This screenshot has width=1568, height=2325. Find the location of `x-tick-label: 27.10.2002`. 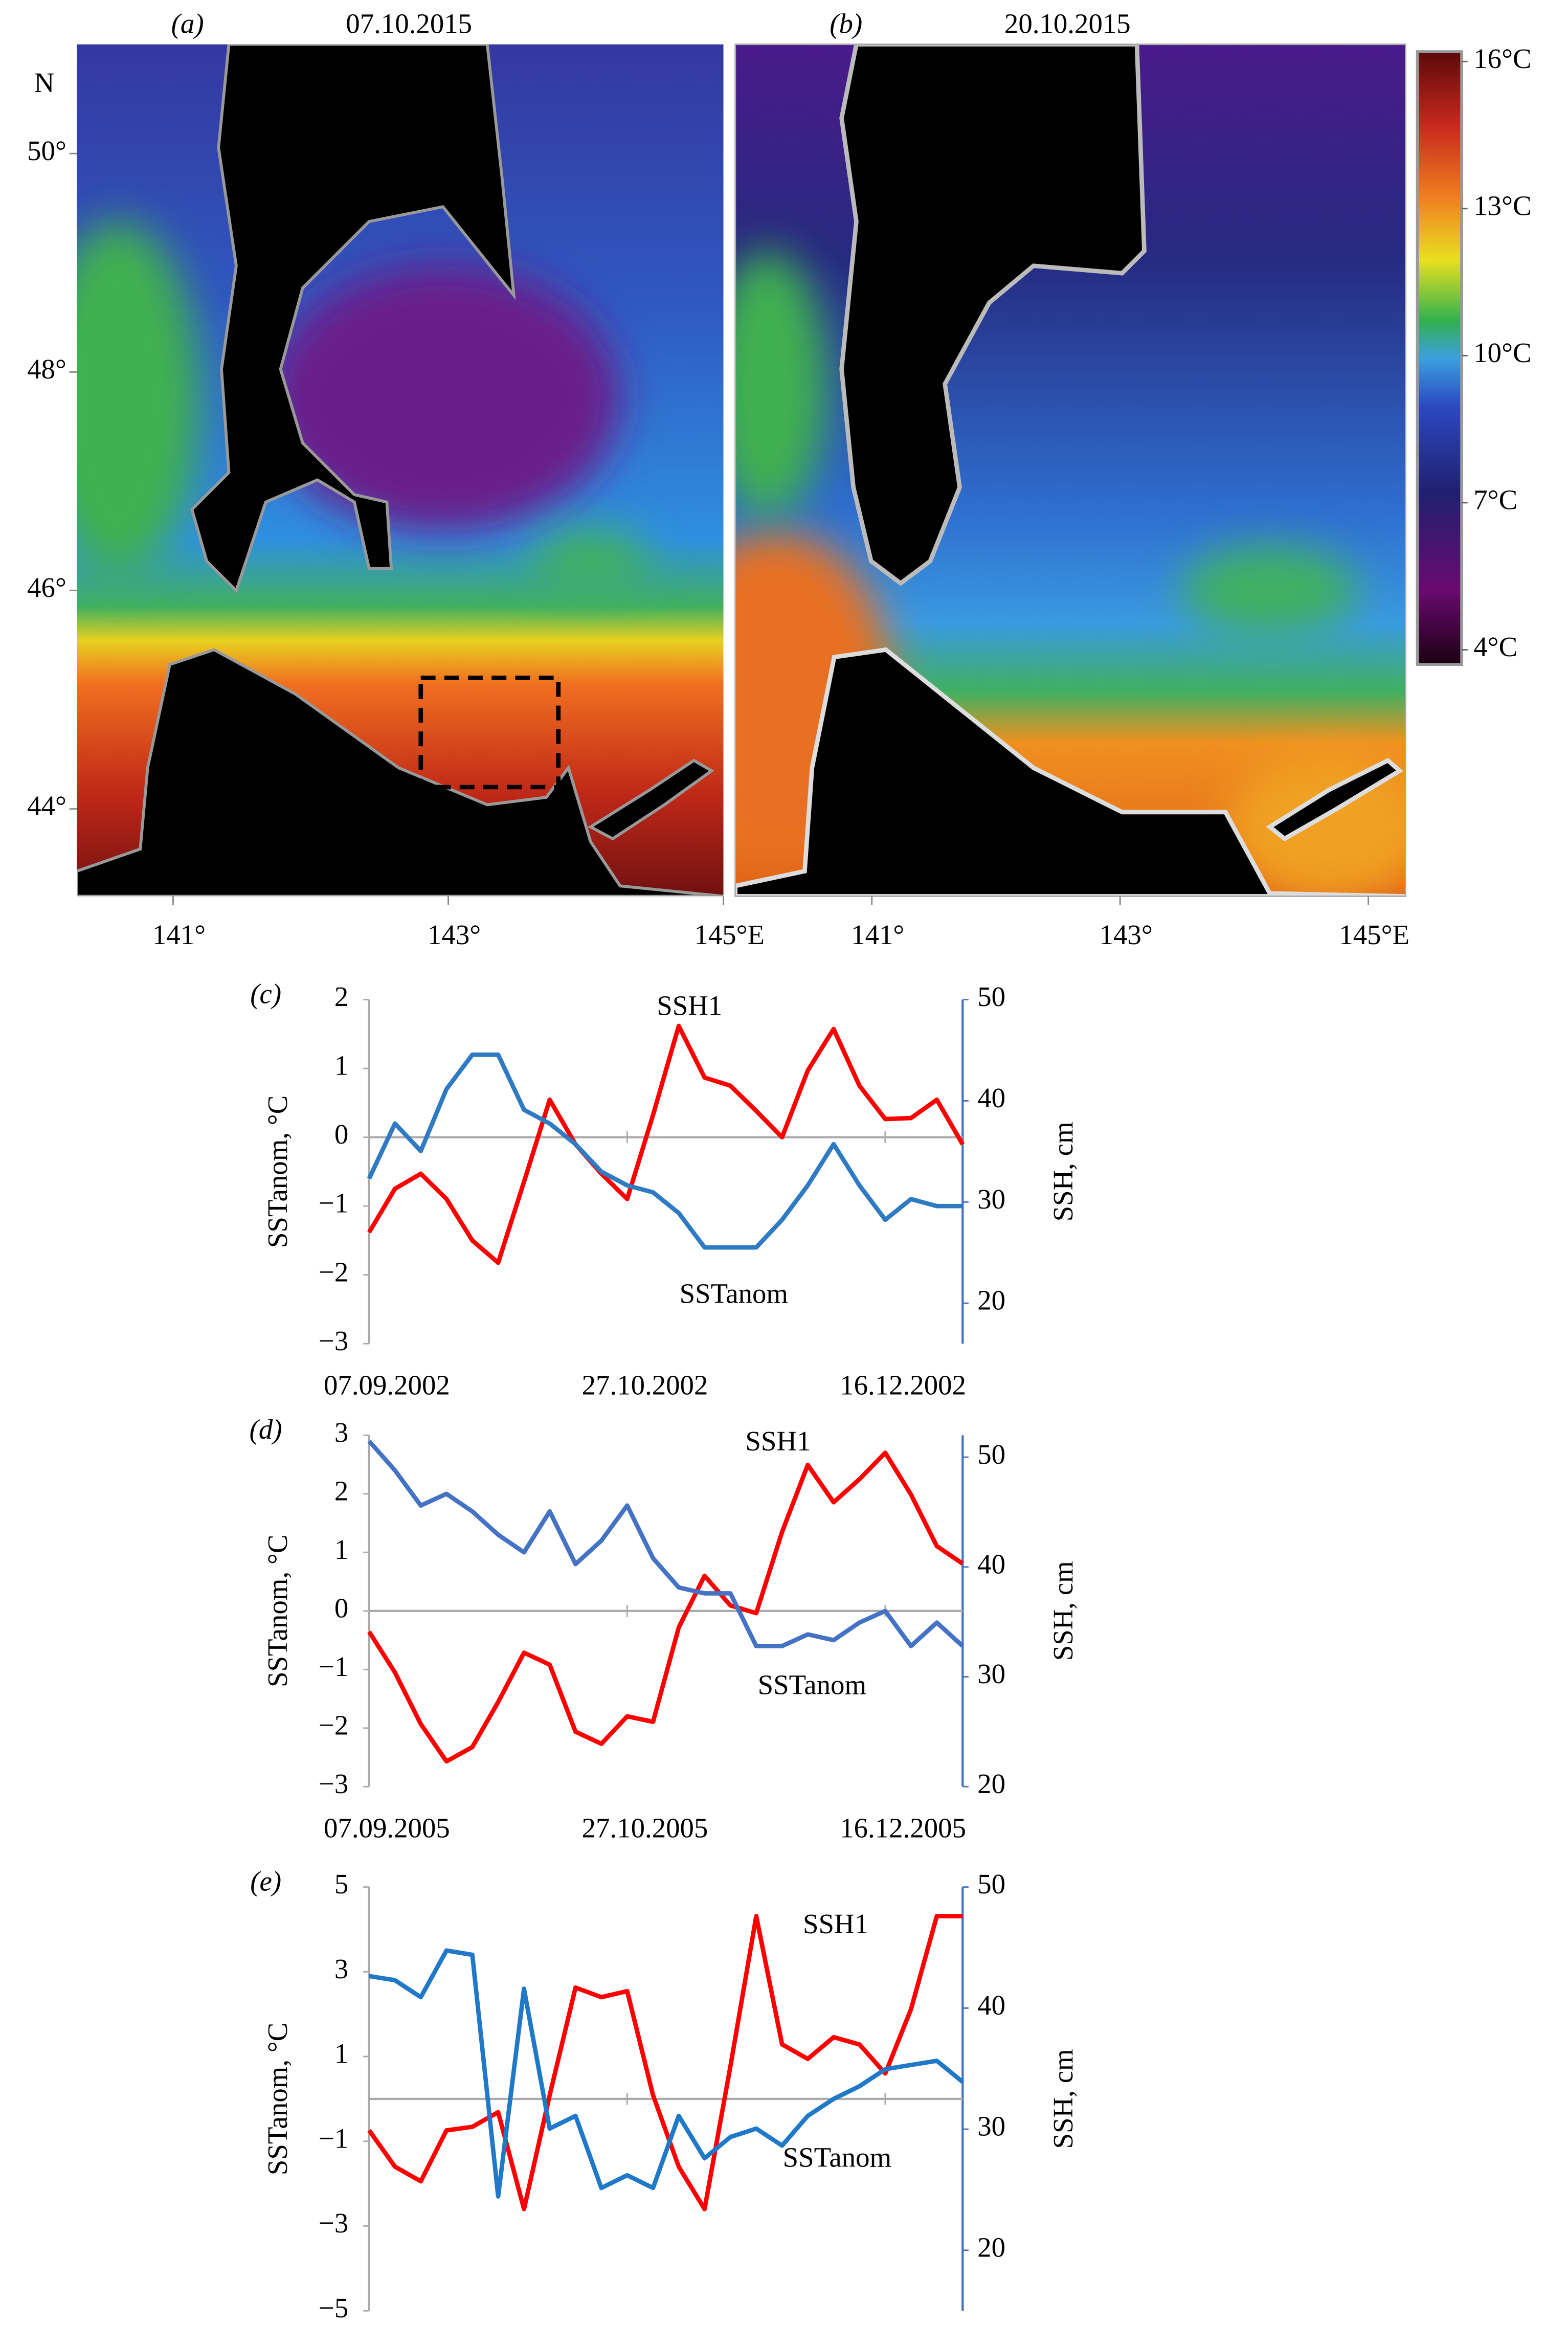

x-tick-label: 27.10.2002 is located at coordinates (645, 1384).